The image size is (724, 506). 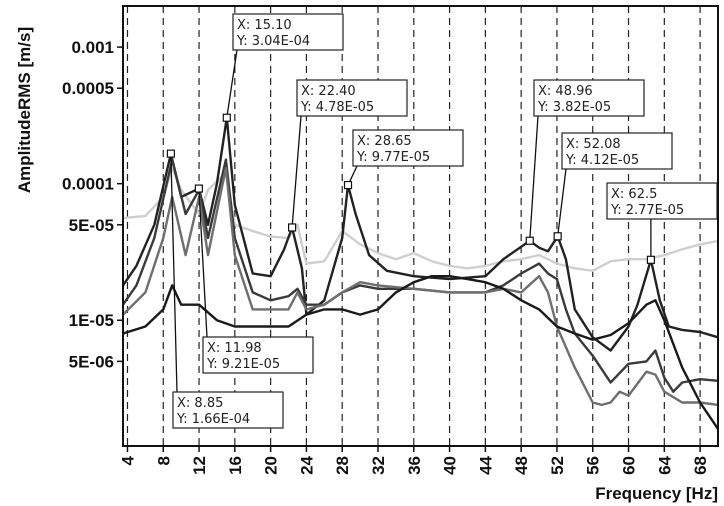 What do you see at coordinates (163, 460) in the screenshot?
I see `x-tick-label-8: 8` at bounding box center [163, 460].